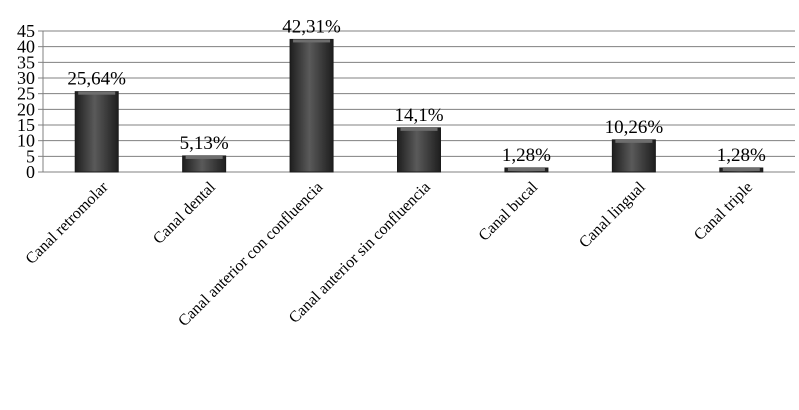 This screenshot has width=799, height=410. Describe the element at coordinates (26, 94) in the screenshot. I see `y-tick-label-25: 25` at that location.